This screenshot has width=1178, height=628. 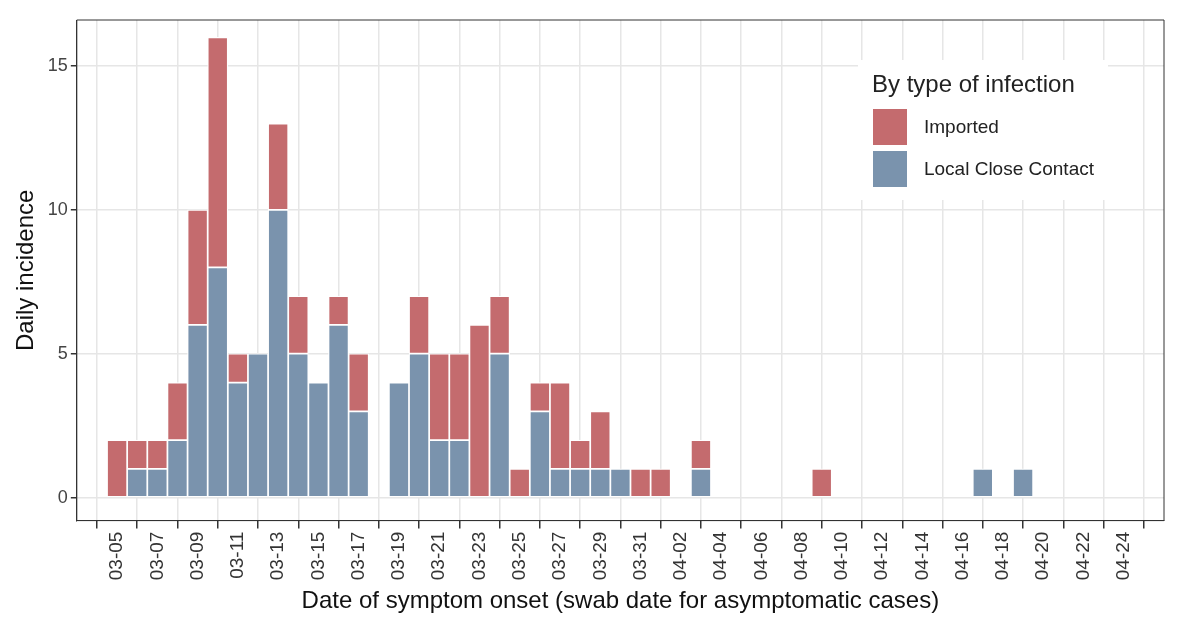 I want to click on x-tick-label: 04-08, so click(x=800, y=556).